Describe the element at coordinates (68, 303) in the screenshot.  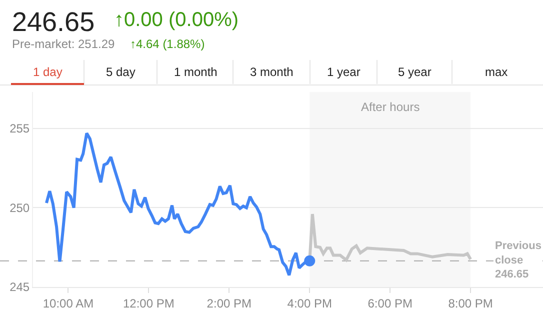
I see `x-tick-label: 10:00 AM` at that location.